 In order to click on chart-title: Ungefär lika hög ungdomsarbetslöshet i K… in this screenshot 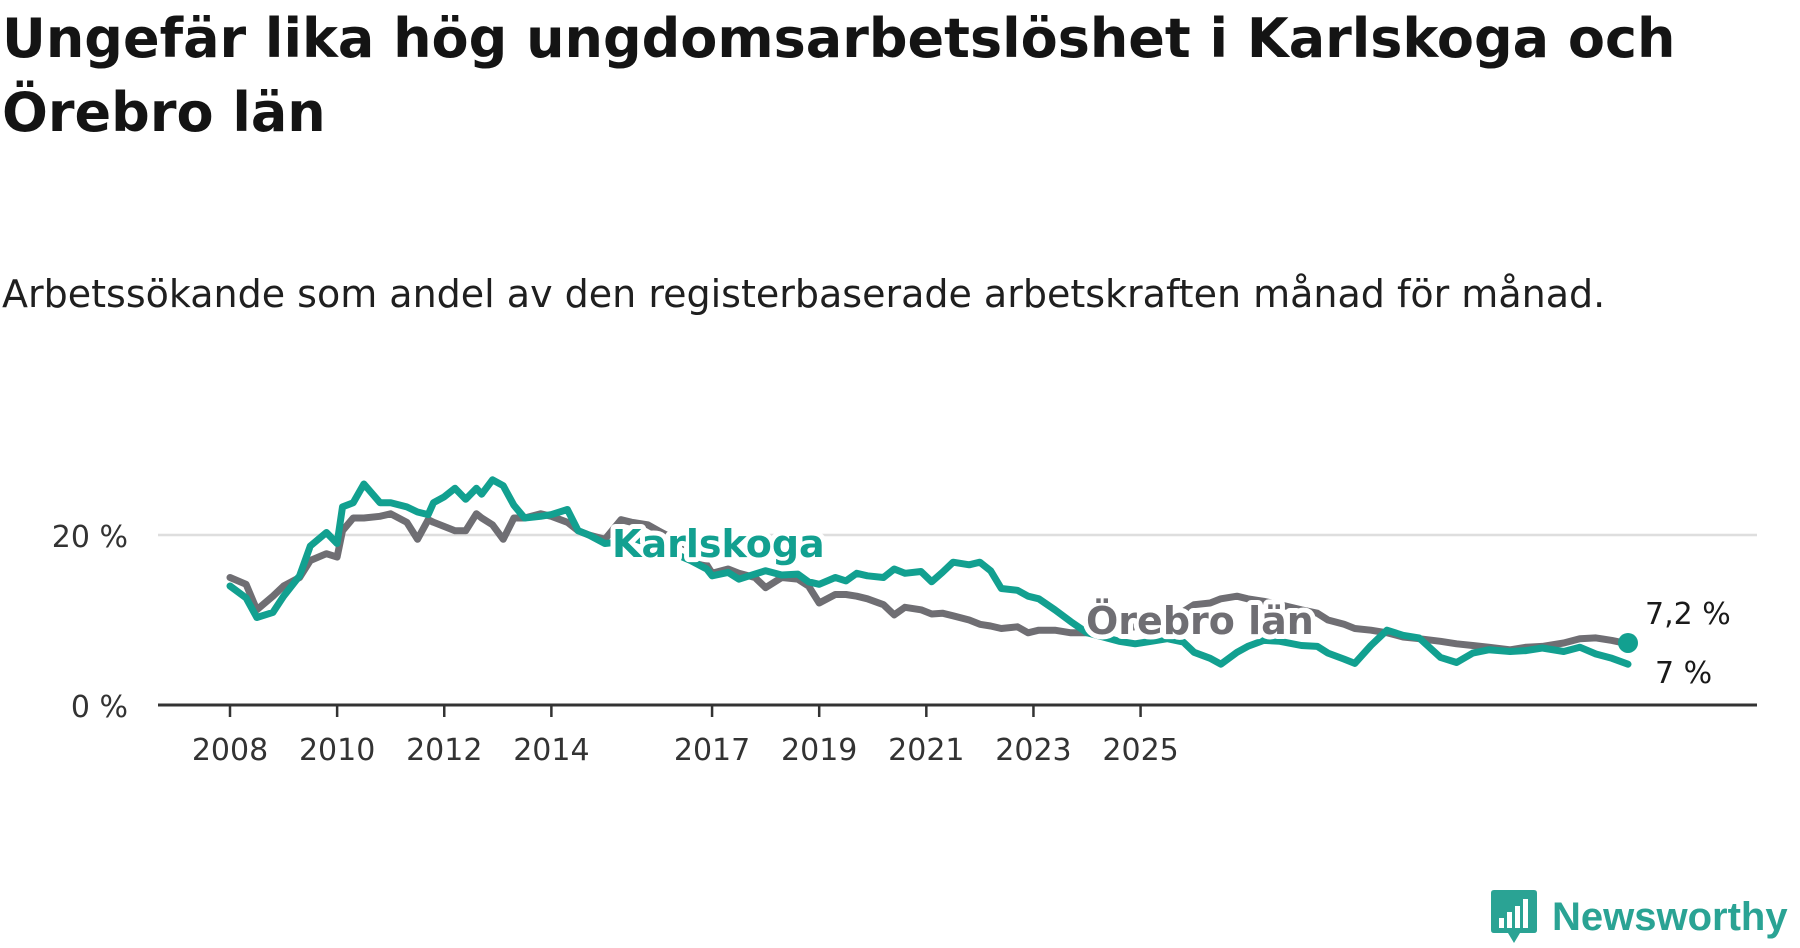, I will do `click(839, 75)`.